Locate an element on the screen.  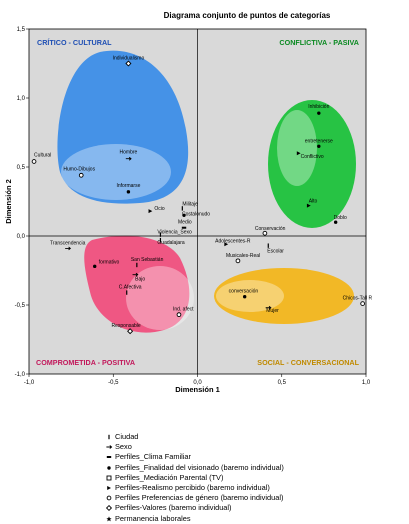
legend-label: Sexo is located at coordinates (123, 447).